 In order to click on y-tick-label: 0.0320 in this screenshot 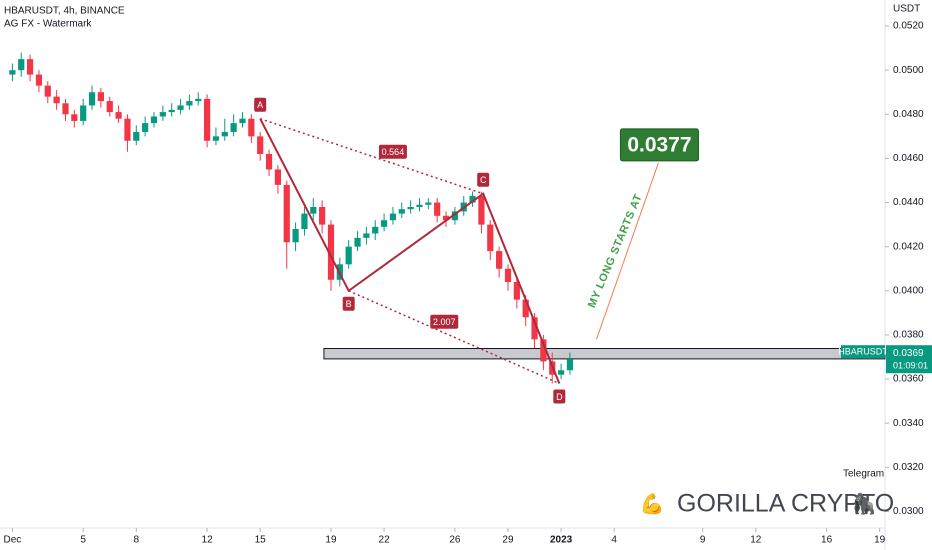, I will do `click(908, 467)`.